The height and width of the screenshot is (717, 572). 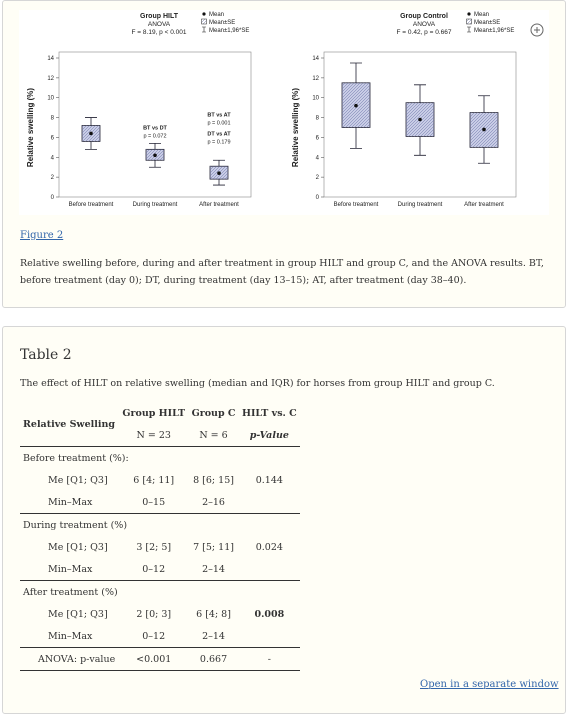 What do you see at coordinates (315, 99) in the screenshot?
I see `y-tick-label: 10` at bounding box center [315, 99].